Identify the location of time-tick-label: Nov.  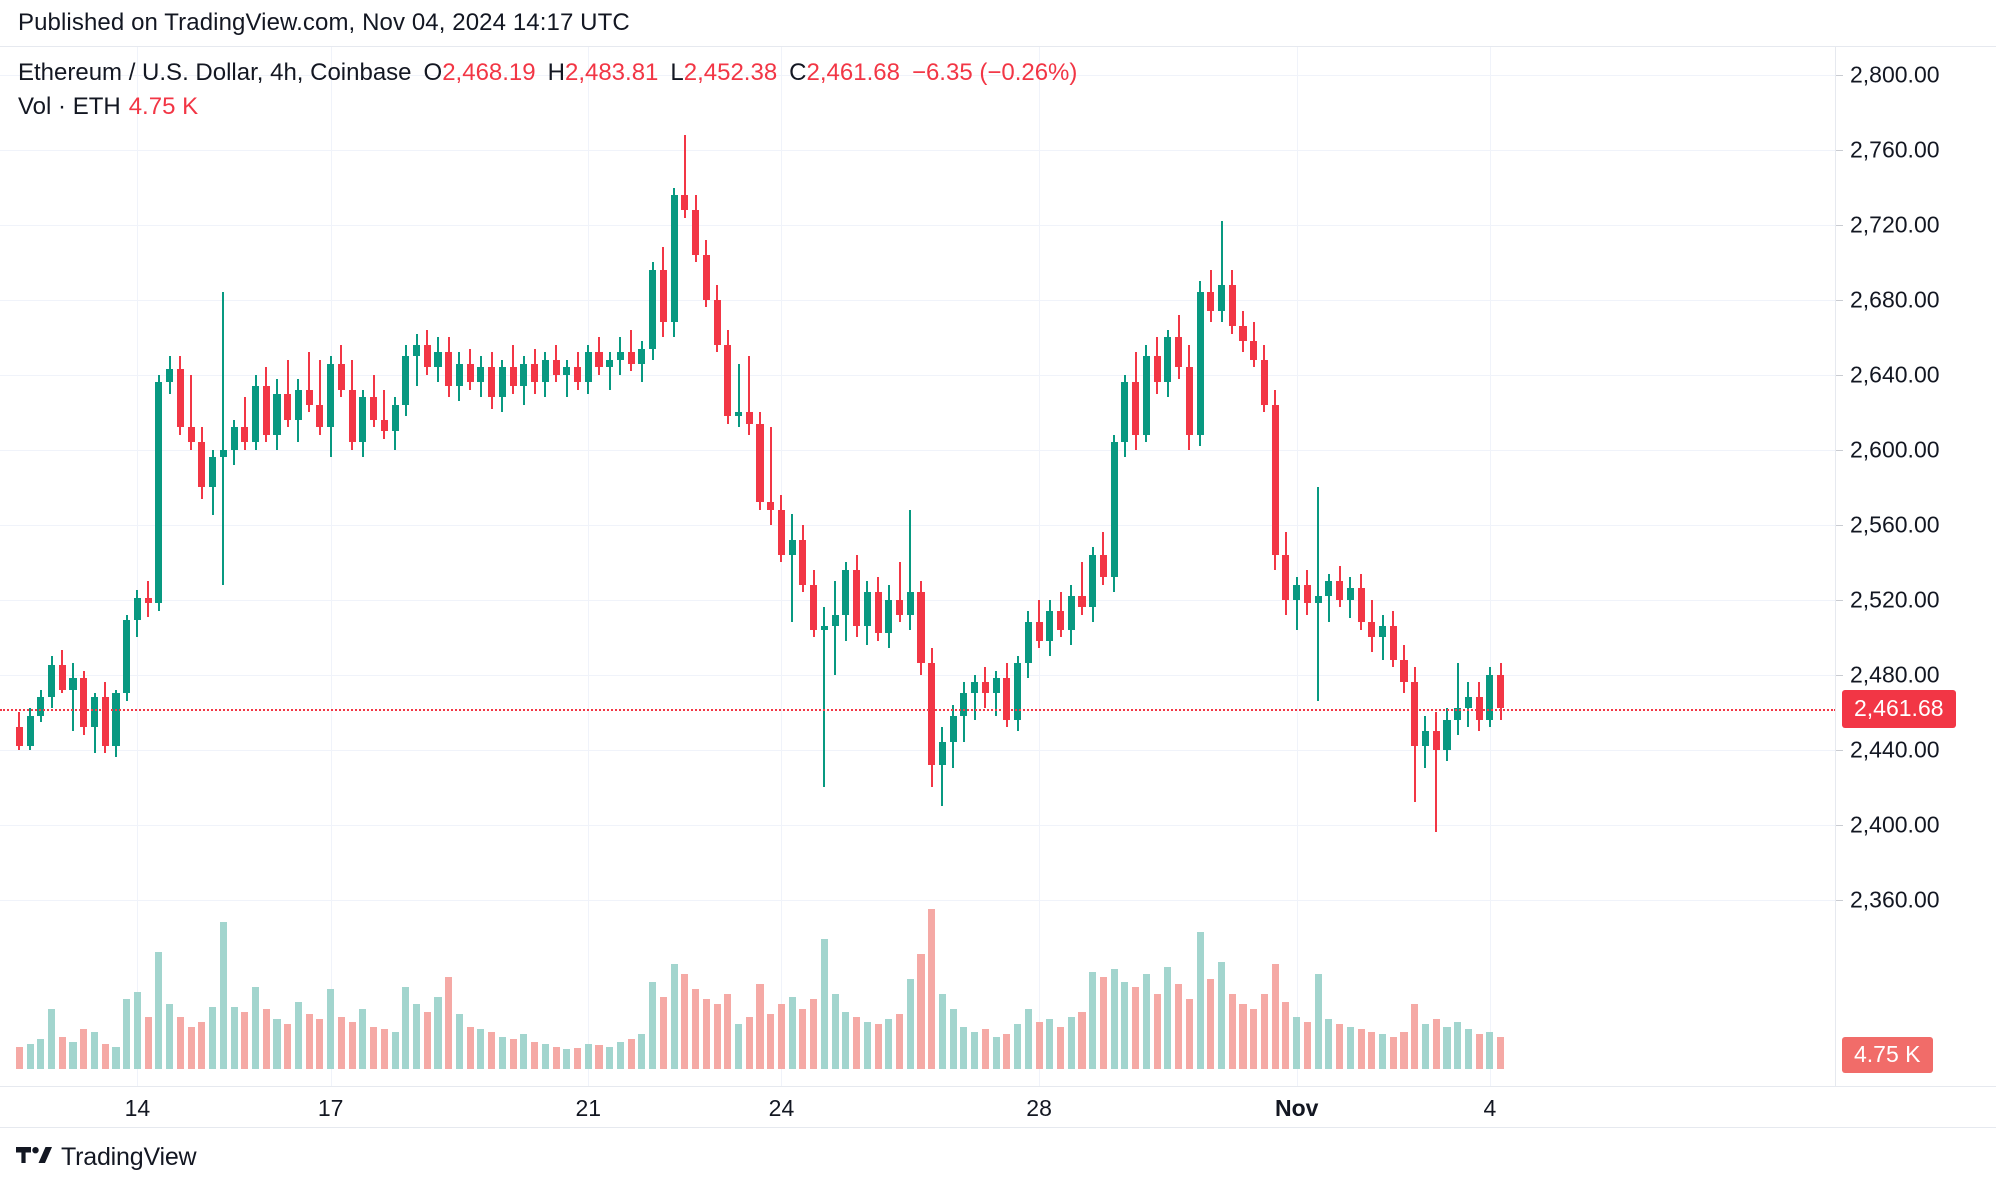
(1296, 1108).